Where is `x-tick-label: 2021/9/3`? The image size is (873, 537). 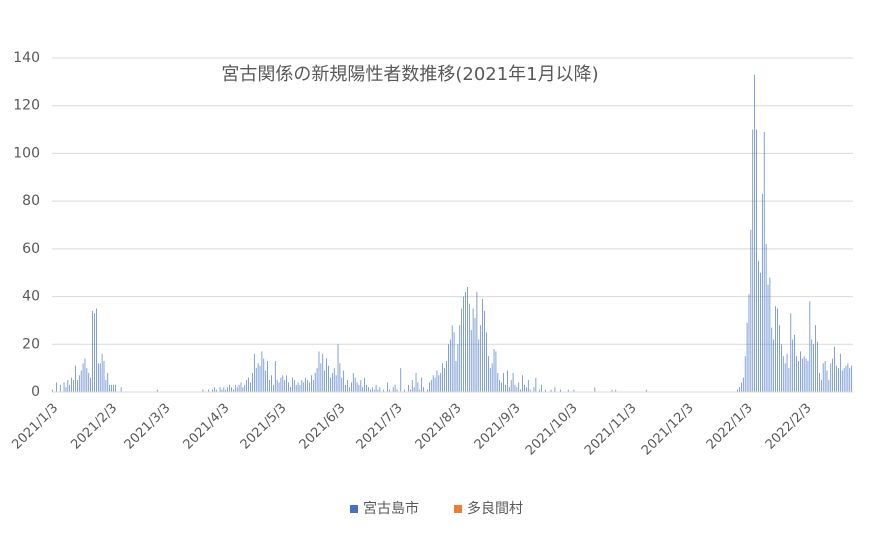
x-tick-label: 2021/9/3 is located at coordinates (498, 427).